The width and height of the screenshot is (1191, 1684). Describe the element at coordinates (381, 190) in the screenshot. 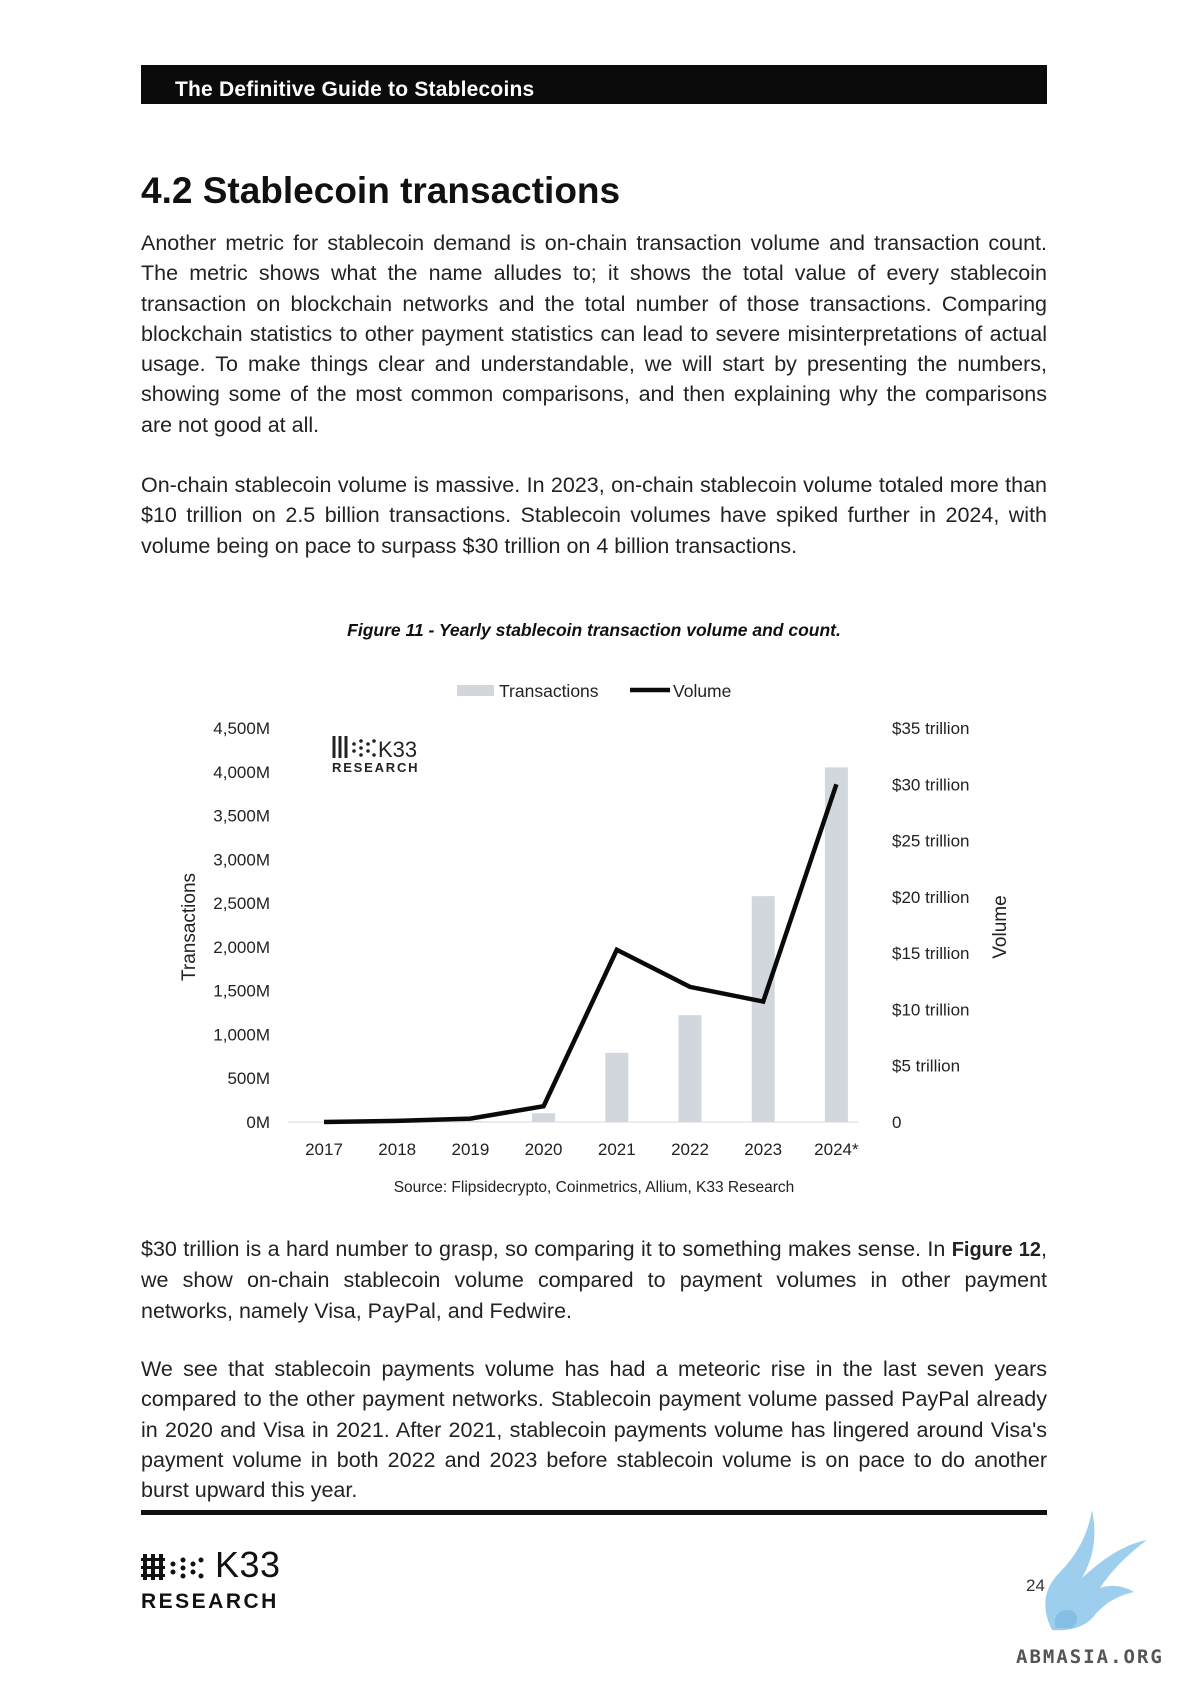

I see `section-title: 4.2 Stablecoin transactions` at that location.